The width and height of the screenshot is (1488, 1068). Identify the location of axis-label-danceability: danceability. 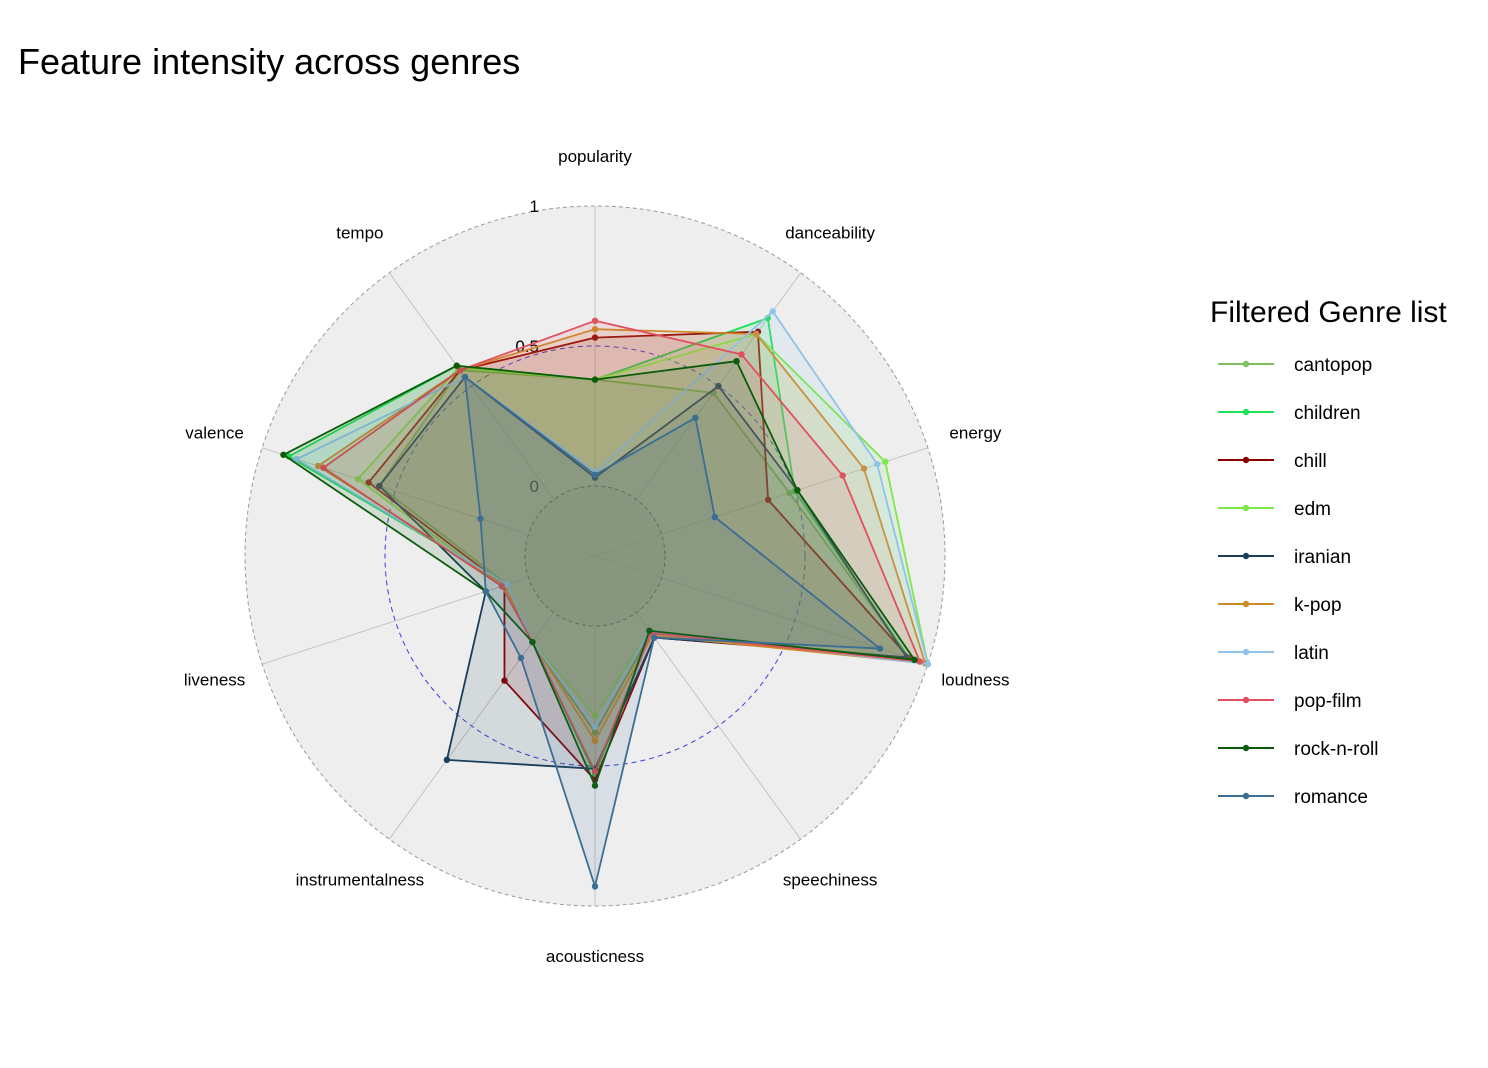
(830, 232).